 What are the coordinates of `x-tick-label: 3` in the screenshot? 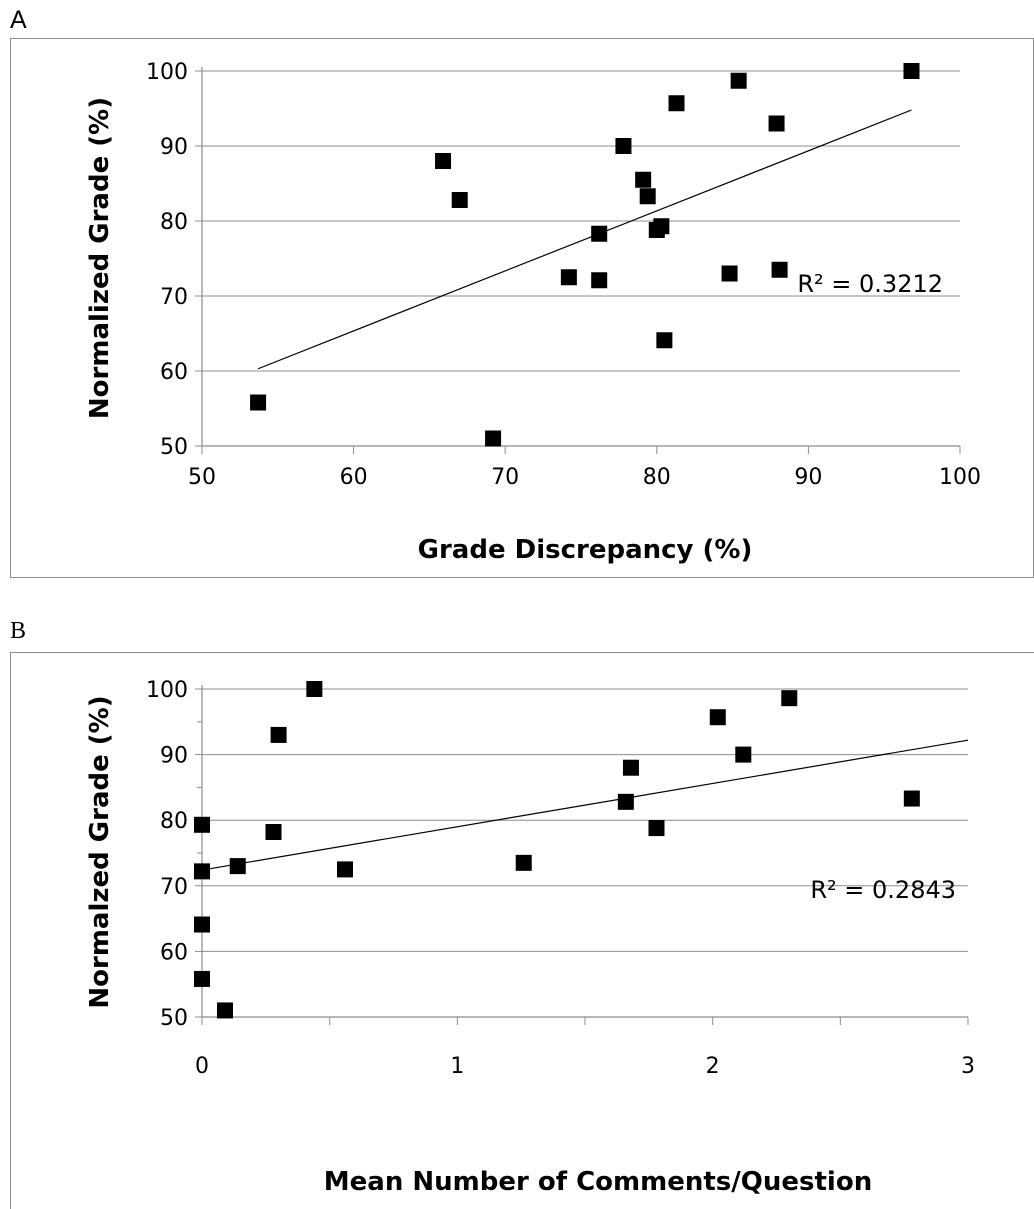 It's located at (968, 1066).